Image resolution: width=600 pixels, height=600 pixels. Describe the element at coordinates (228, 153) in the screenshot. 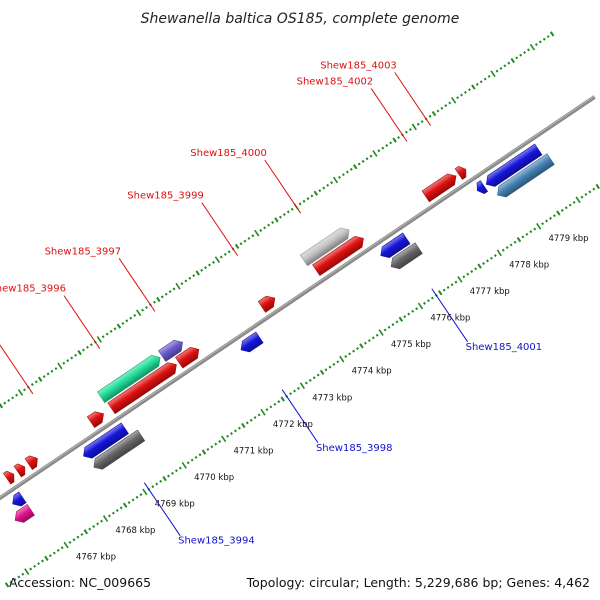

I see `gene-label: Shew185_4000` at that location.